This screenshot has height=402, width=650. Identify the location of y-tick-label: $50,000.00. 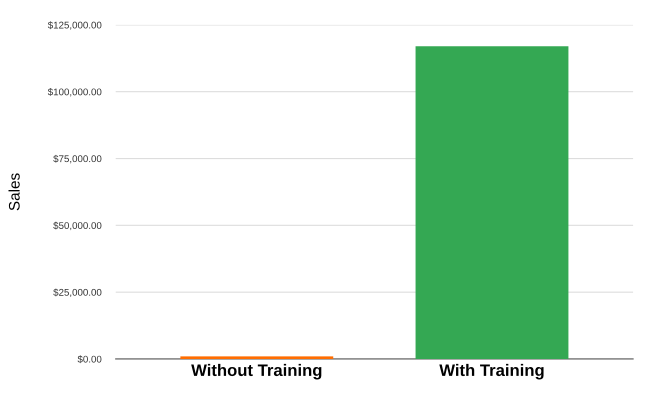
(77, 226).